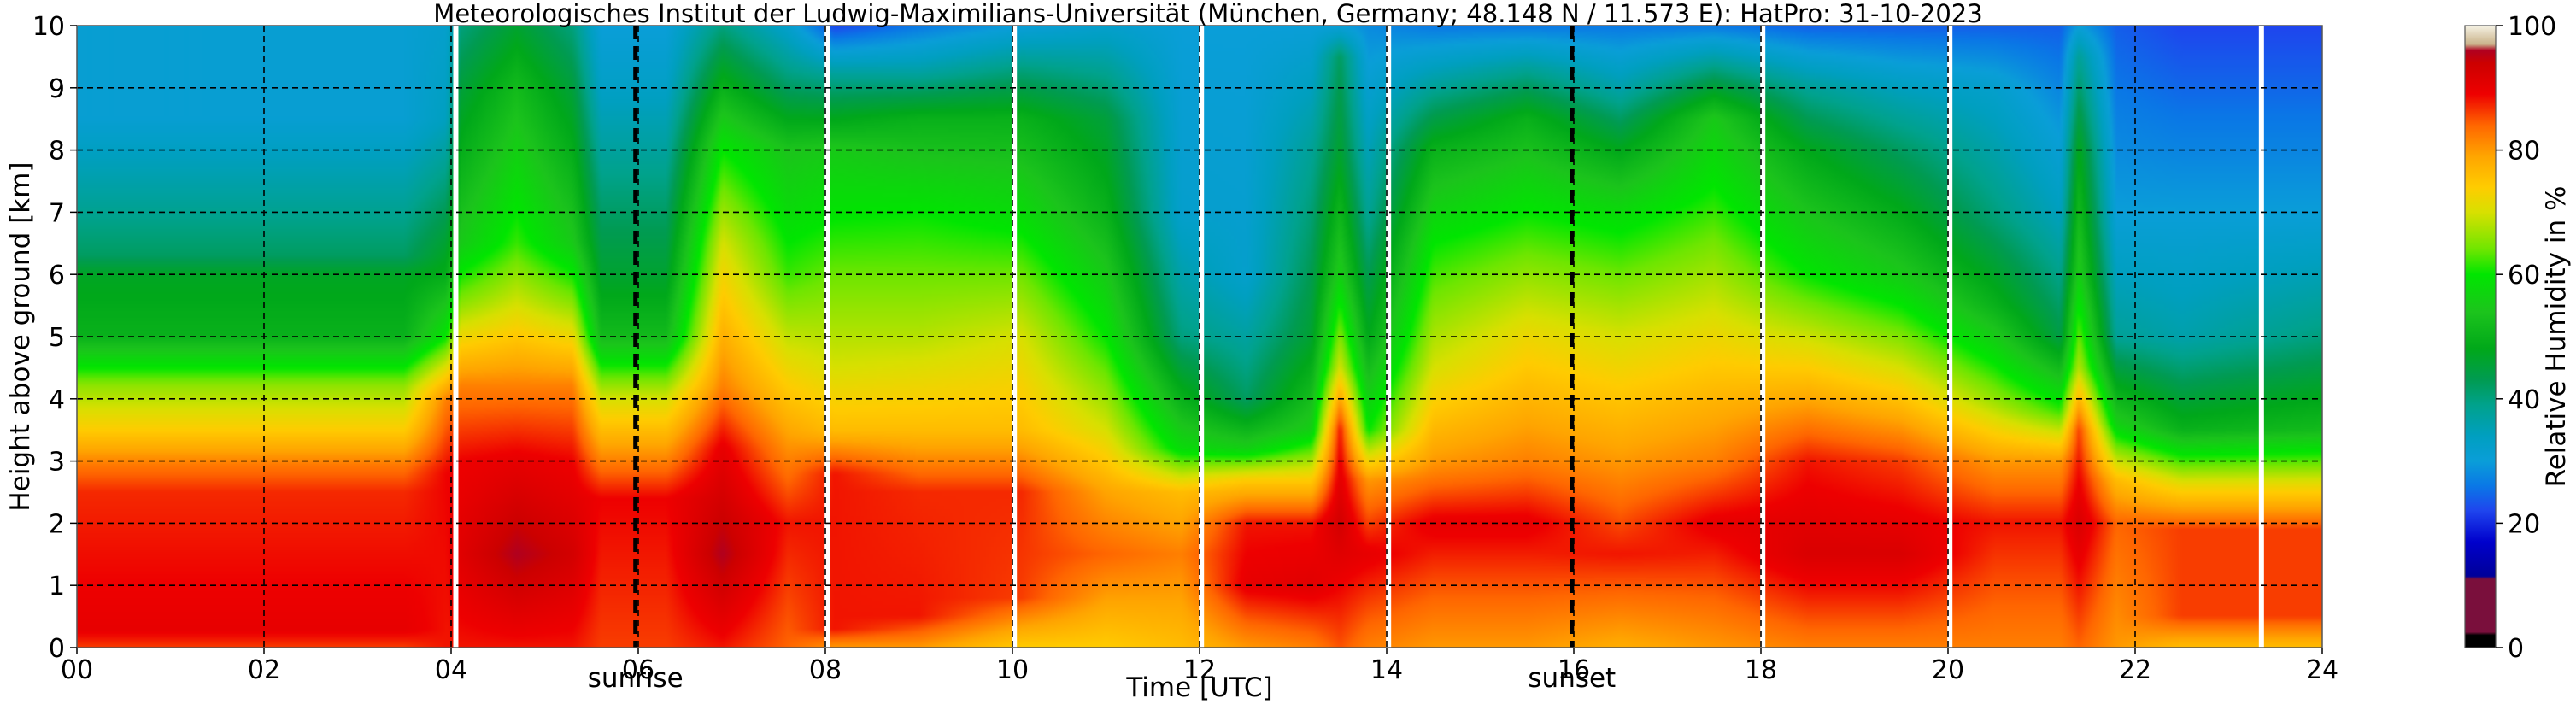 The width and height of the screenshot is (2576, 704). I want to click on y-tick-label: 10, so click(48, 27).